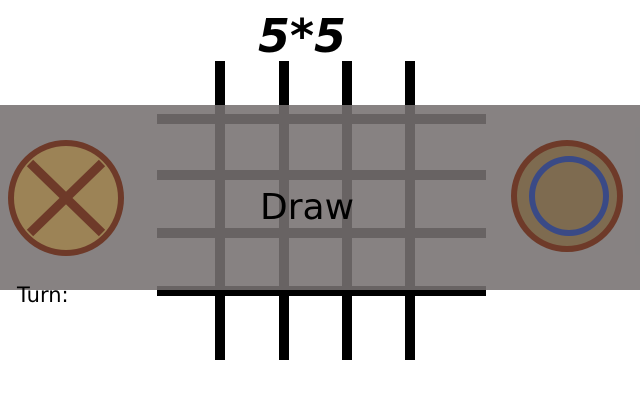 The width and height of the screenshot is (640, 400). What do you see at coordinates (302, 36) in the screenshot?
I see `board-size-title: 5*5` at bounding box center [302, 36].